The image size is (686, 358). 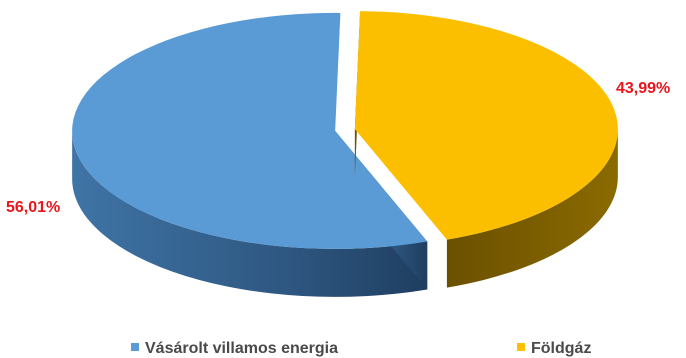 I want to click on legend-label-foldgaz: Földgáz, so click(x=561, y=348).